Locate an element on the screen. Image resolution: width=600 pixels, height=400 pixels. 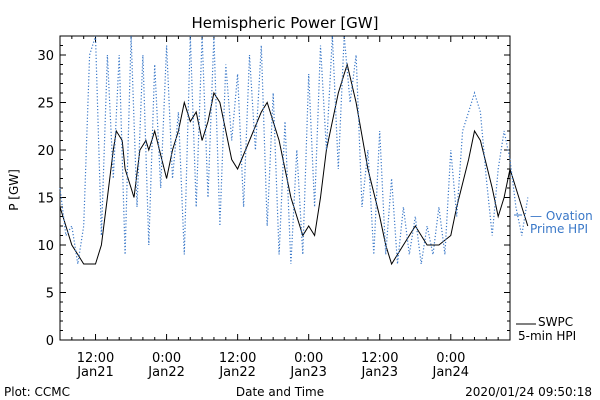
x-axis-label: Date and Time is located at coordinates (280, 392).